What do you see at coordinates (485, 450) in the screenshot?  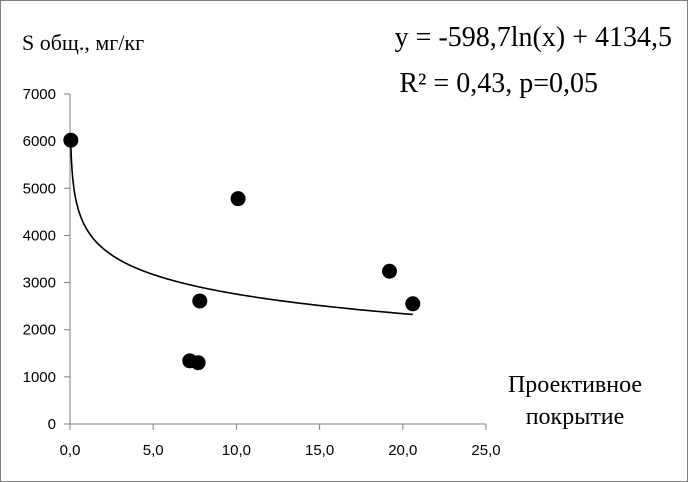 I see `x-tick-label: 25,0` at bounding box center [485, 450].